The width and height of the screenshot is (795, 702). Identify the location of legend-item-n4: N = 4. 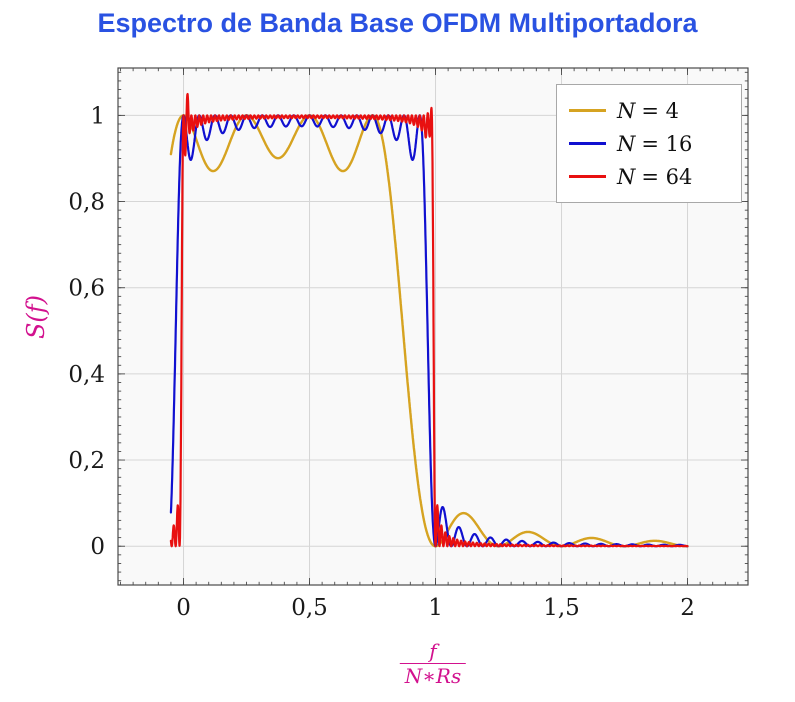
(649, 110).